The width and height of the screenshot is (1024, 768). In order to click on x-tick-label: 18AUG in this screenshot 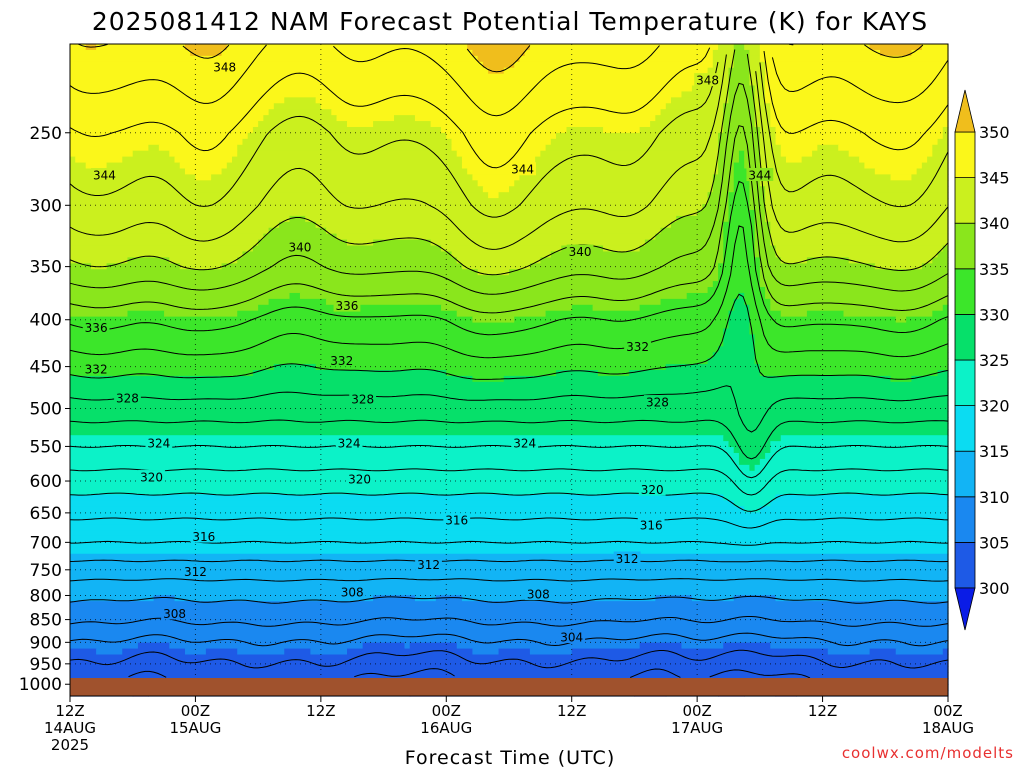, I will do `click(948, 728)`.